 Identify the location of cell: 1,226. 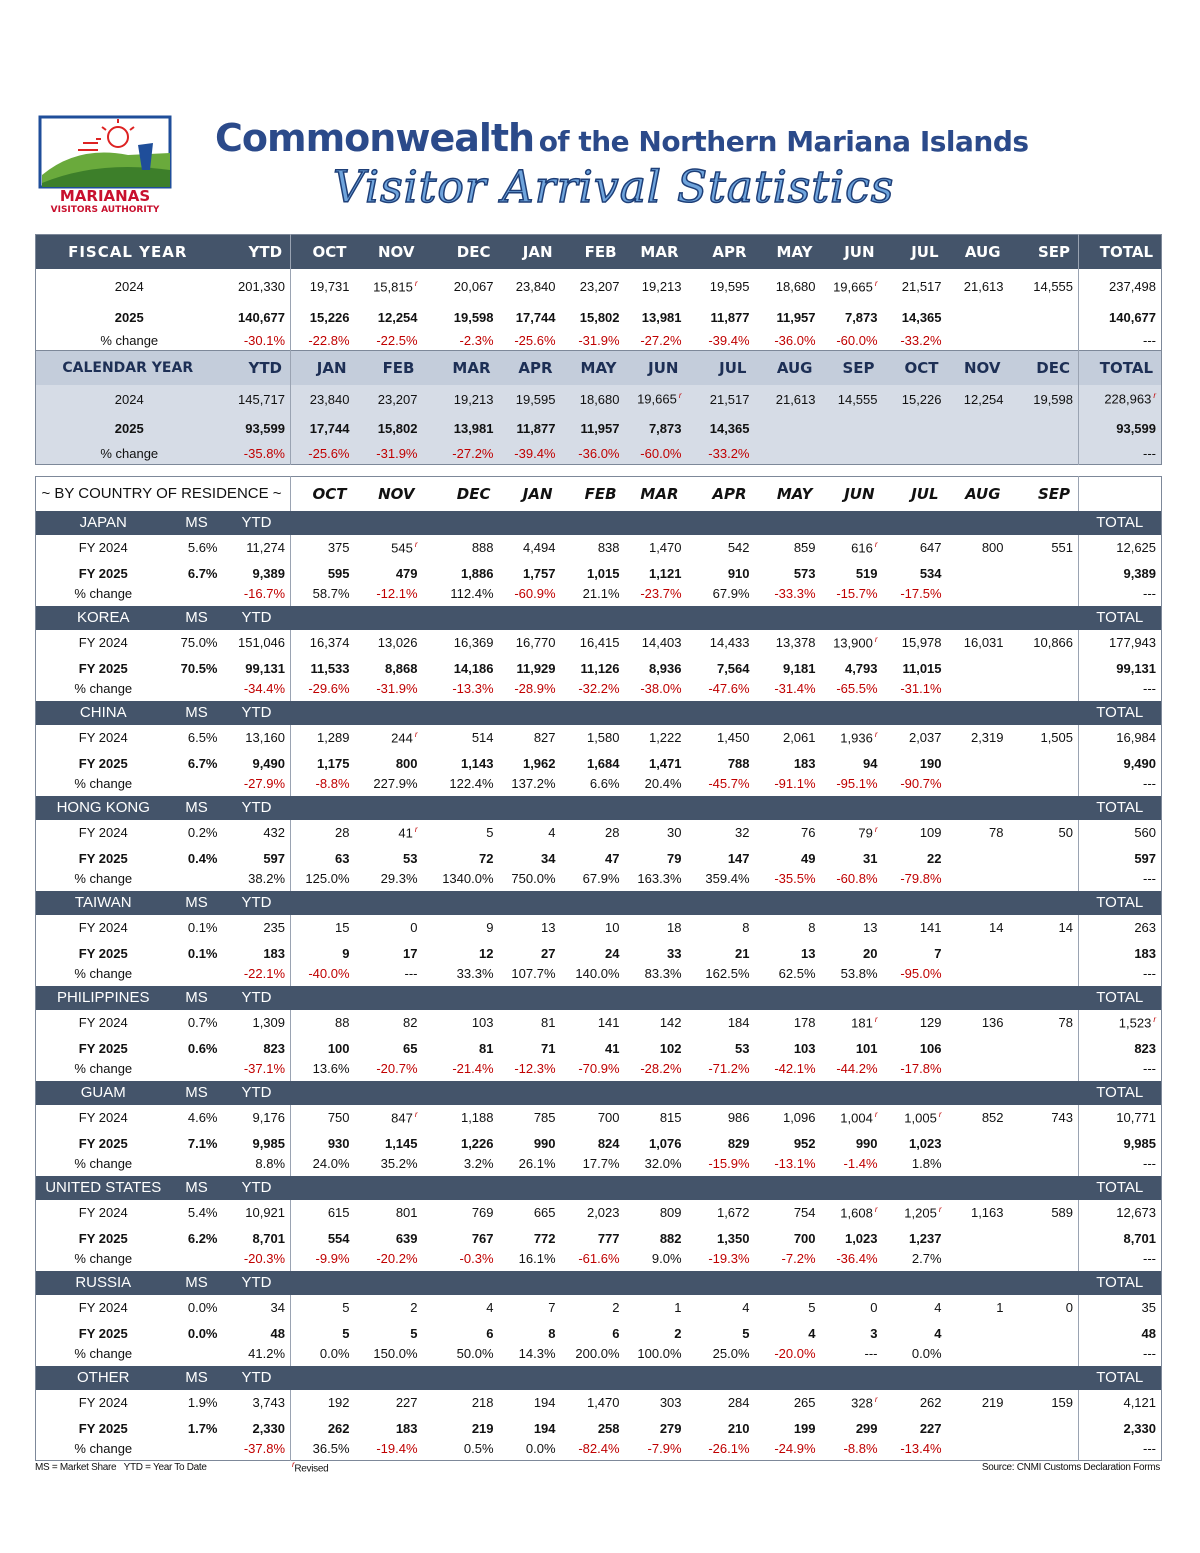
(477, 1143).